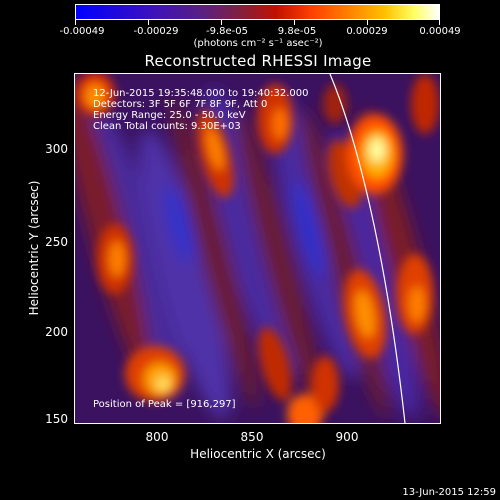  What do you see at coordinates (167, 126) in the screenshot?
I see `info-counts: Clean Total counts: 9.30E+03` at bounding box center [167, 126].